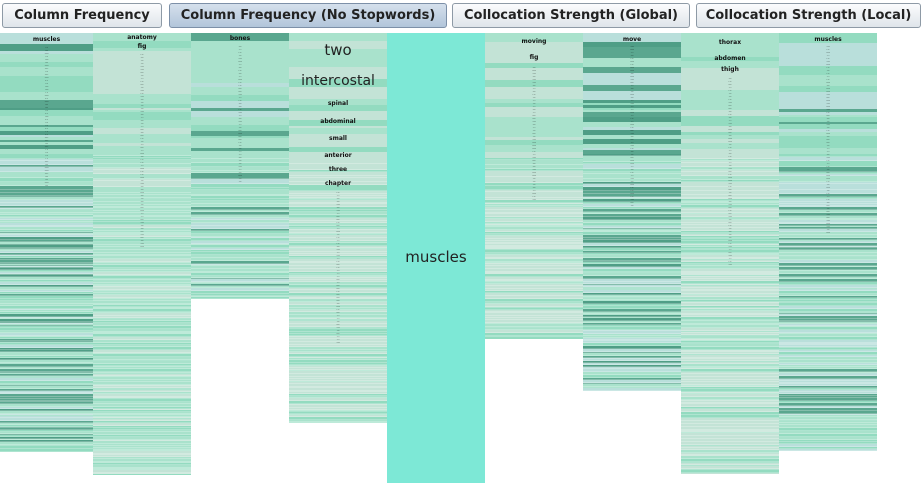 This screenshot has width=923, height=500. Describe the element at coordinates (808, 15) in the screenshot. I see `tab-collocation-strength-local: Collocation Strength (Local)` at that location.